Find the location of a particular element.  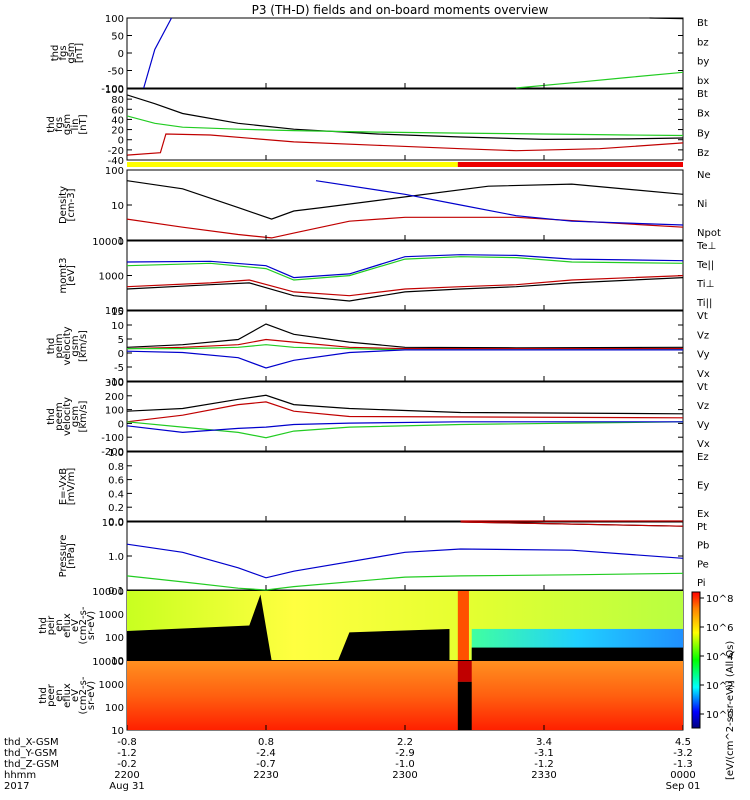

x-tick-label: -2.9 is located at coordinates (405, 753).